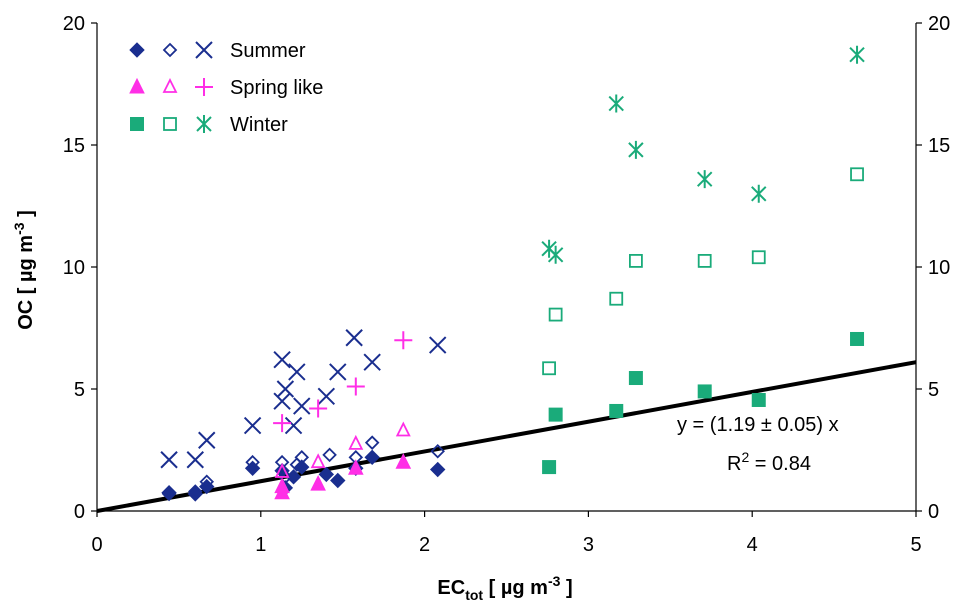  What do you see at coordinates (170, 85) in the screenshot?
I see `legend-marker-triangle-open` at bounding box center [170, 85].